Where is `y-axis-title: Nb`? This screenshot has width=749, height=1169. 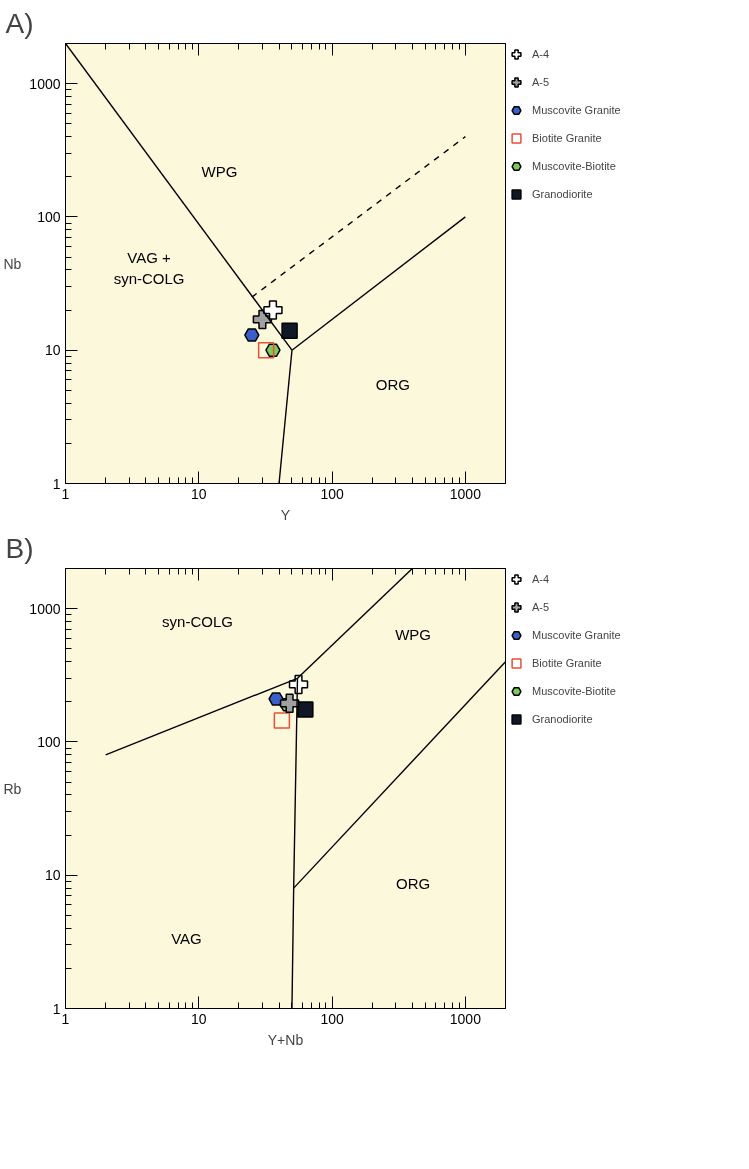 y-axis-title: Nb is located at coordinates (12, 263).